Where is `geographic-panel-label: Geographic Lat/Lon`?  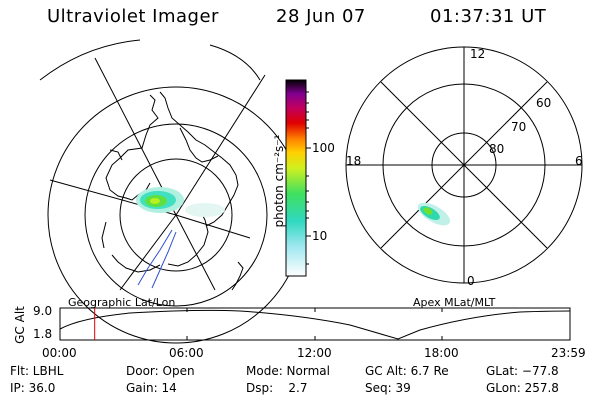
geographic-panel-label: Geographic Lat/Lon is located at coordinates (122, 302).